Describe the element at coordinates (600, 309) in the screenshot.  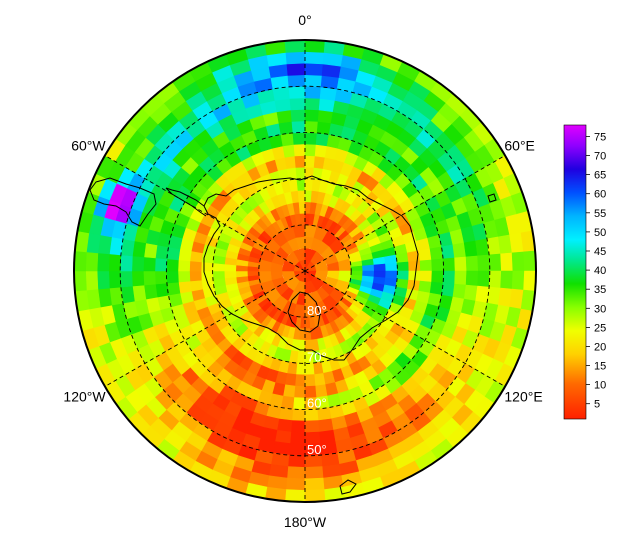
I see `colorbar-tick-label: 30` at that location.